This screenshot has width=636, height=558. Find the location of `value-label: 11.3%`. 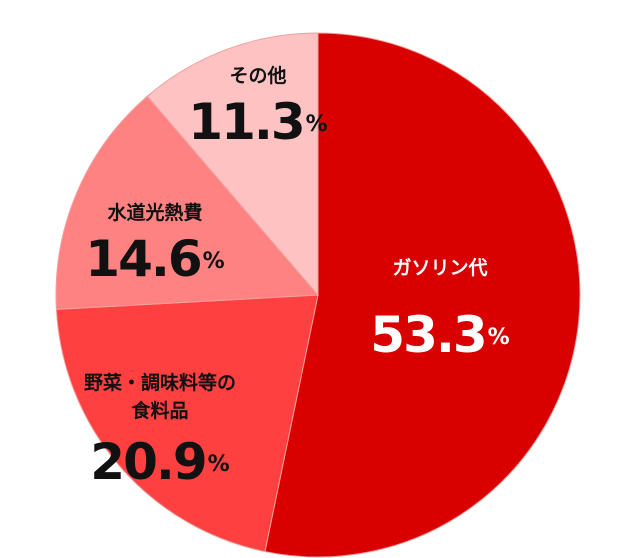

value-label: 11.3% is located at coordinates (257, 122).